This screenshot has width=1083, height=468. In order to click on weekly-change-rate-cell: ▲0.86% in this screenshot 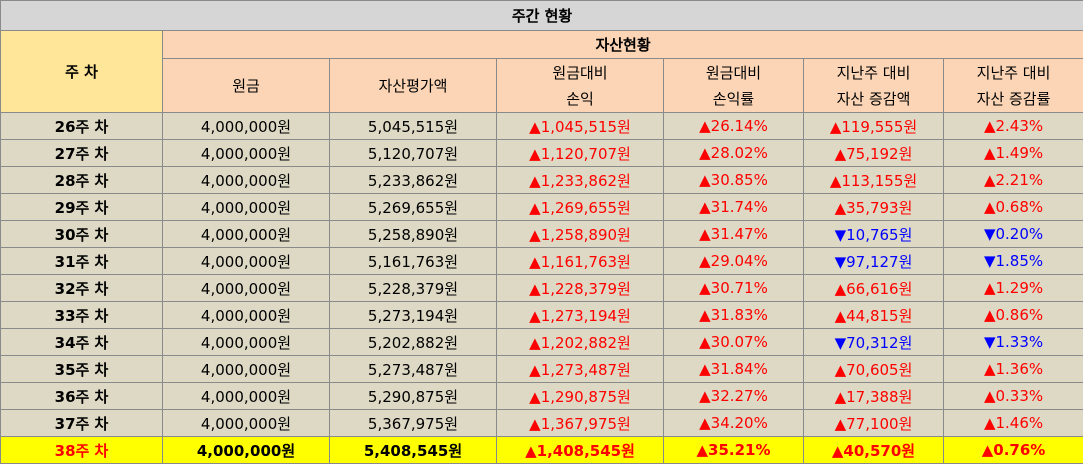, I will do `click(1012, 315)`.